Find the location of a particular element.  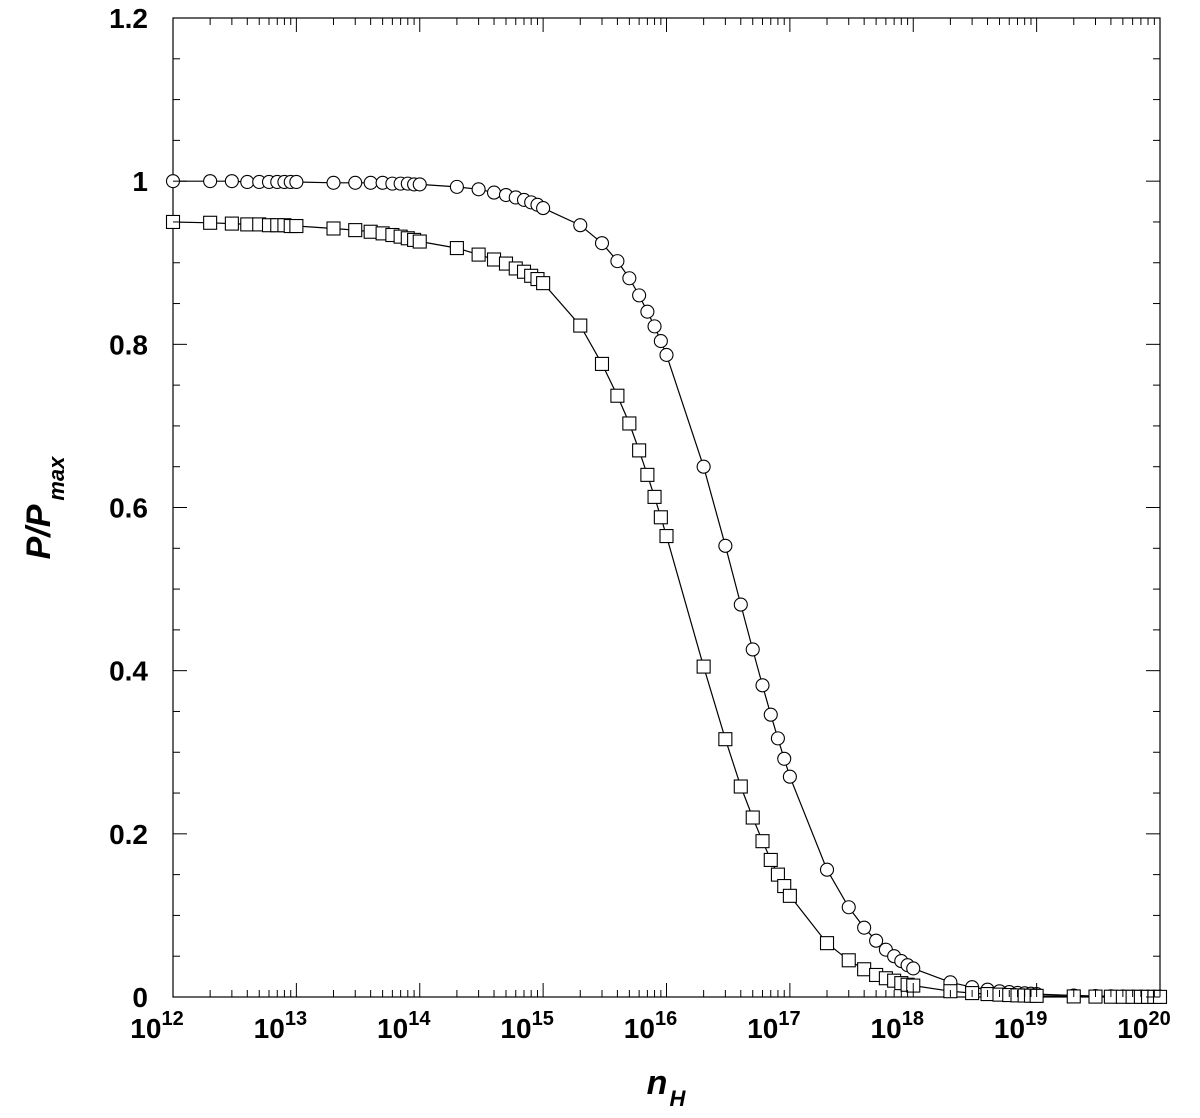

x-tick-label: 1016 is located at coordinates (650, 1026).